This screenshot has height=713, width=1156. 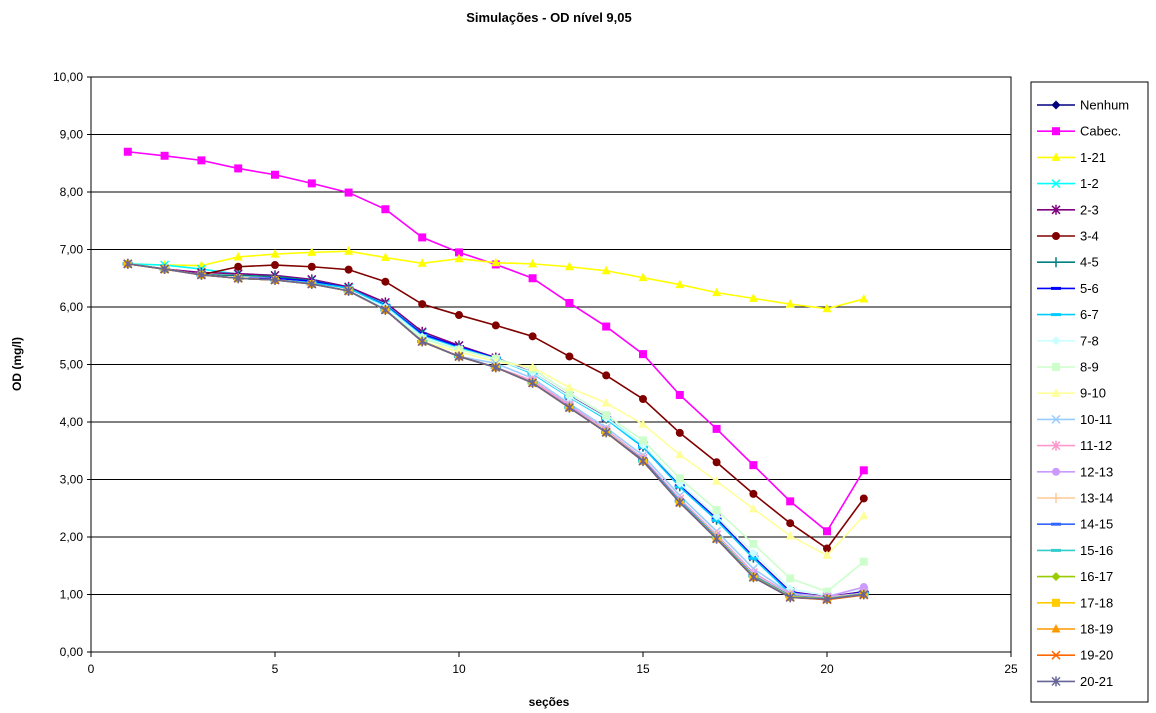 I want to click on legend-label: 10-11, so click(x=1096, y=419).